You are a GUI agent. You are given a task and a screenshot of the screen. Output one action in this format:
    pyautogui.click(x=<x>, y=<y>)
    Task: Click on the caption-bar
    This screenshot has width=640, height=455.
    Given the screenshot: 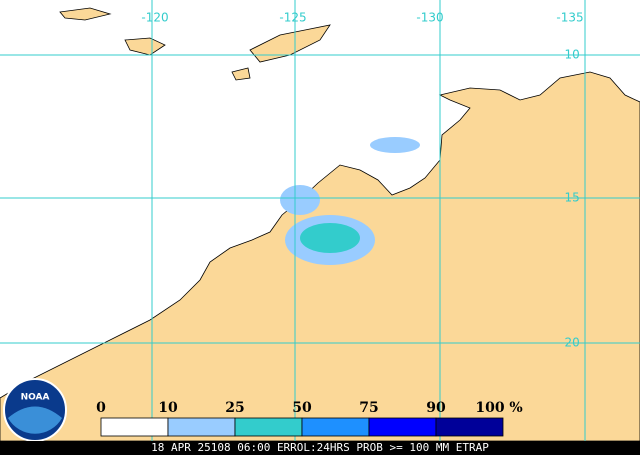 What is the action you would take?
    pyautogui.click(x=320, y=448)
    